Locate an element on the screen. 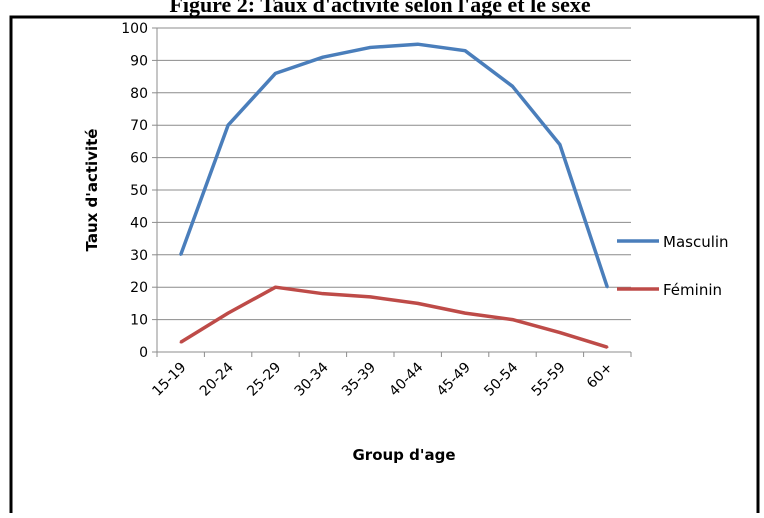 Image resolution: width=764 pixels, height=518 pixels. y-tick-label: 100 is located at coordinates (134, 29).